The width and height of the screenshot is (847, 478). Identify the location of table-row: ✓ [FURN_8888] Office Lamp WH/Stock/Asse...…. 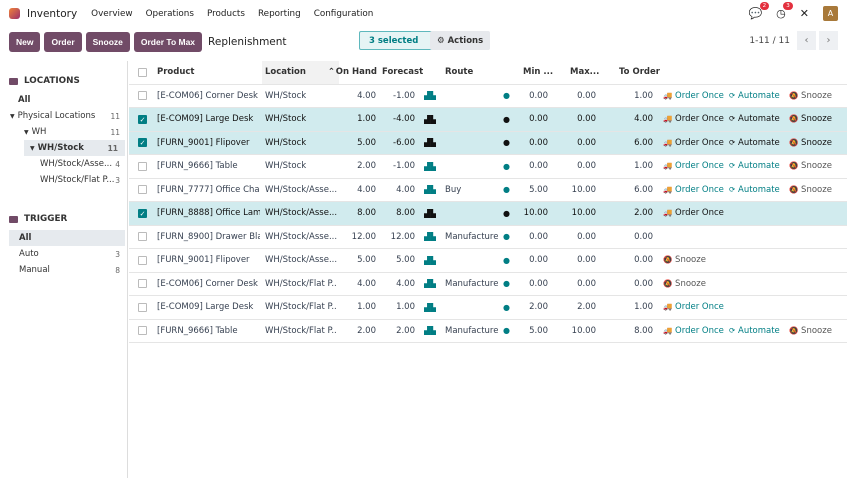
(488, 214).